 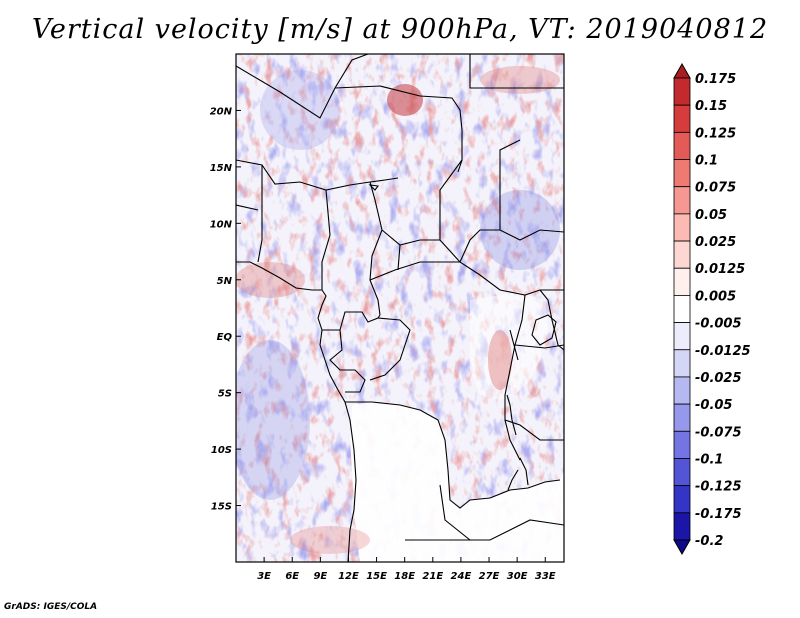 I want to click on lon-tick-label: 9E, so click(x=320, y=576).